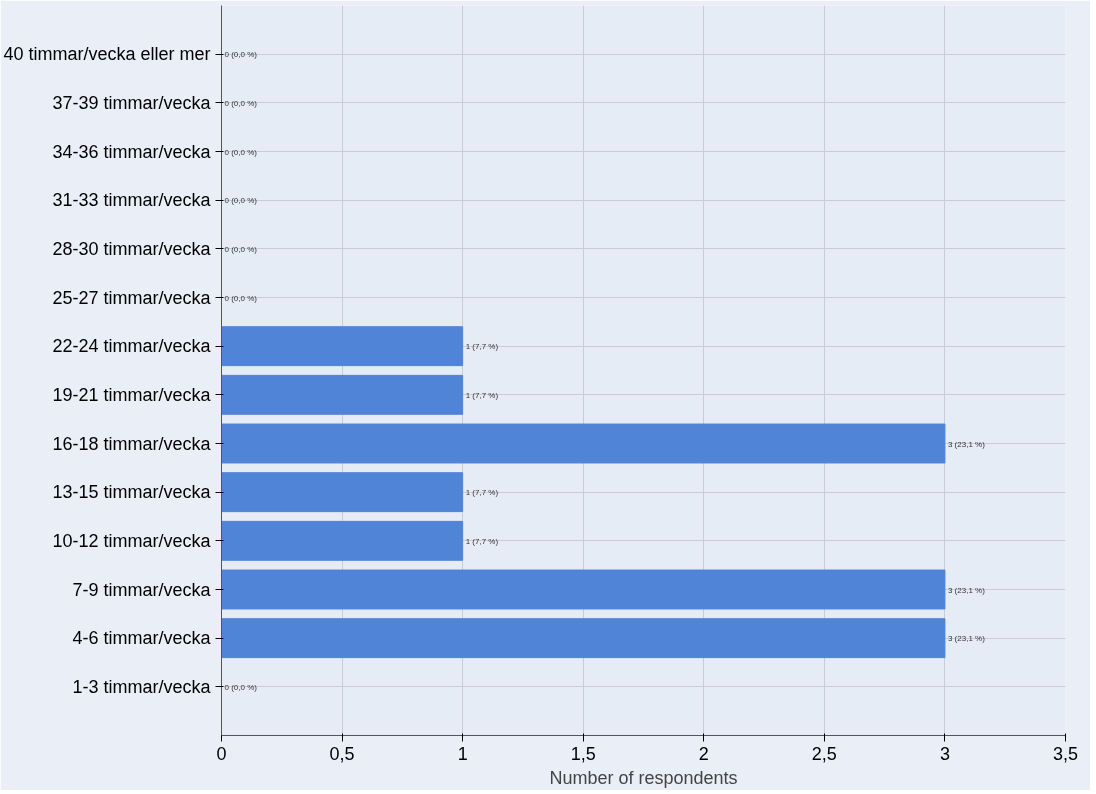  I want to click on y-tick-label: 37-39 timmar/vecka, so click(132, 102).